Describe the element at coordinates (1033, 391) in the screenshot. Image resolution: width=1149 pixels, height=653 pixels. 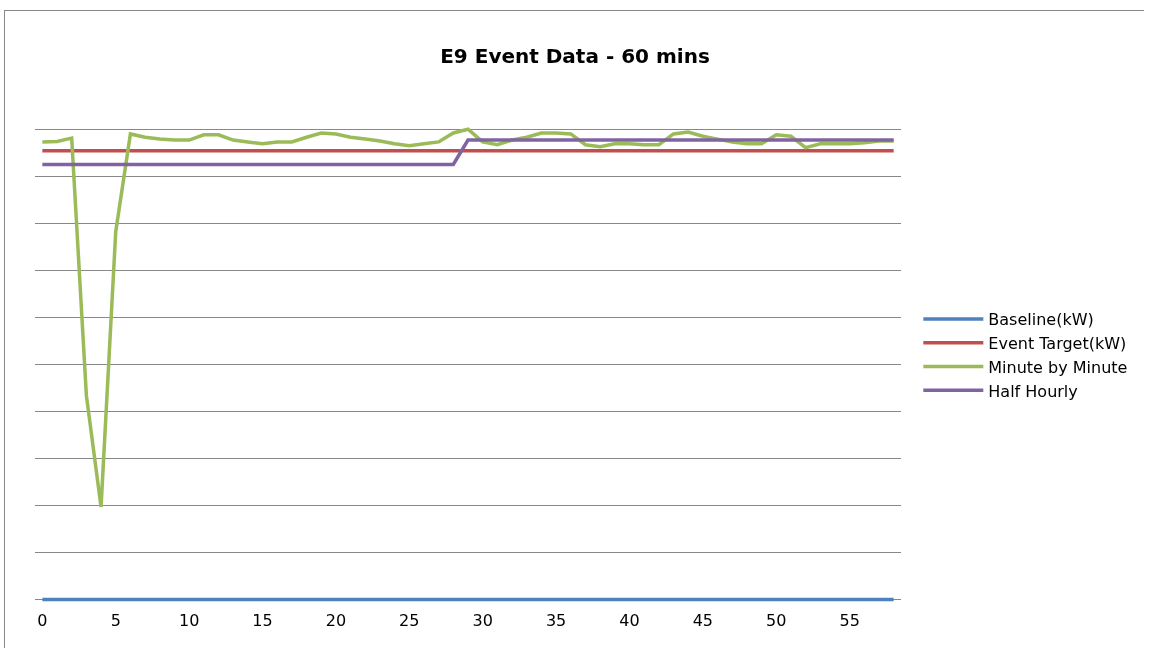
I see `legend-label: Half Hourly` at that location.